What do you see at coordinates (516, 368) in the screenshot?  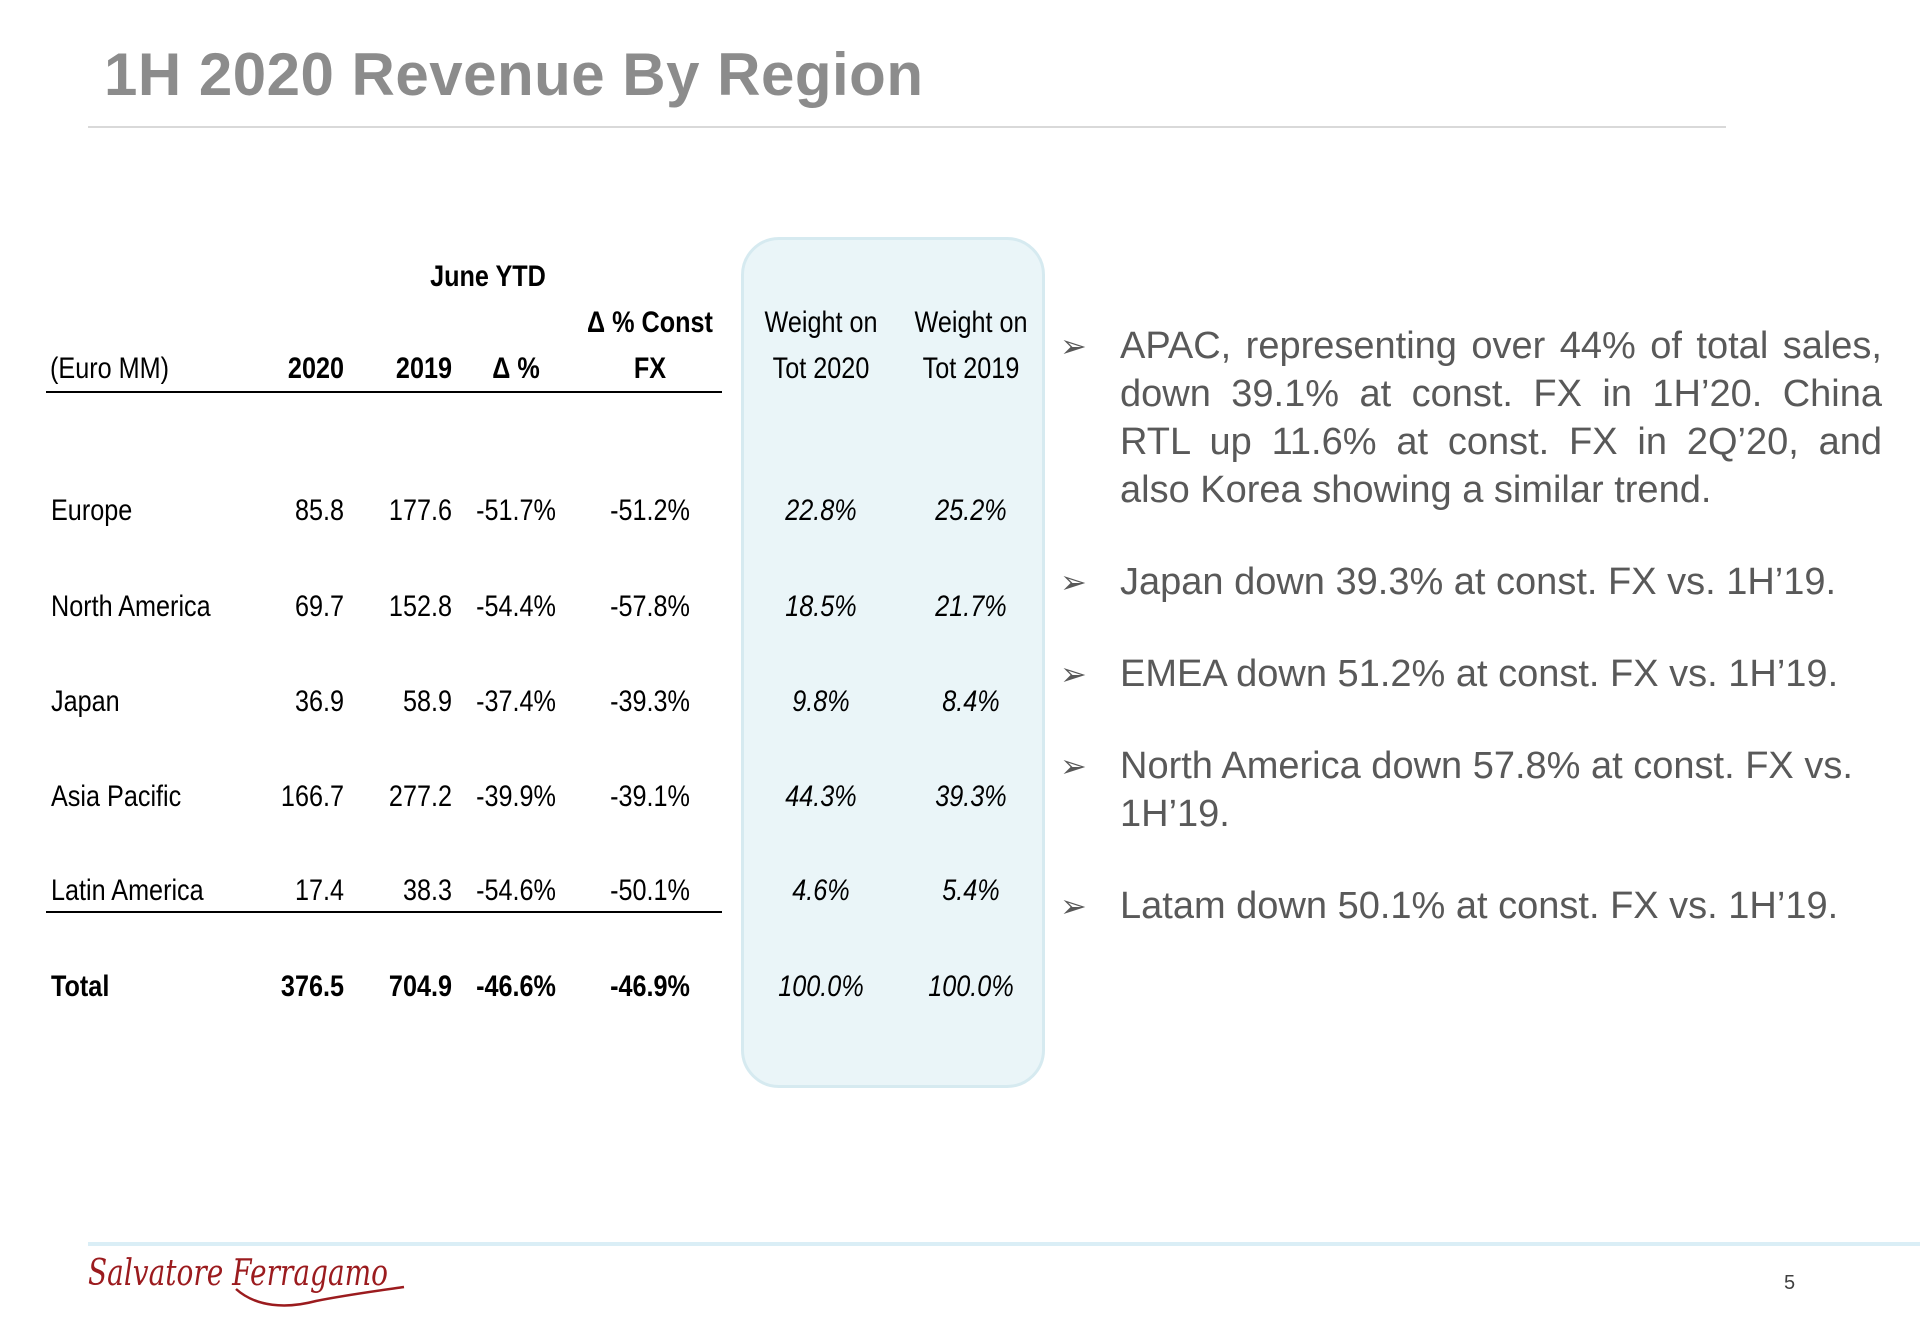 I see `header-delta: Δ %` at bounding box center [516, 368].